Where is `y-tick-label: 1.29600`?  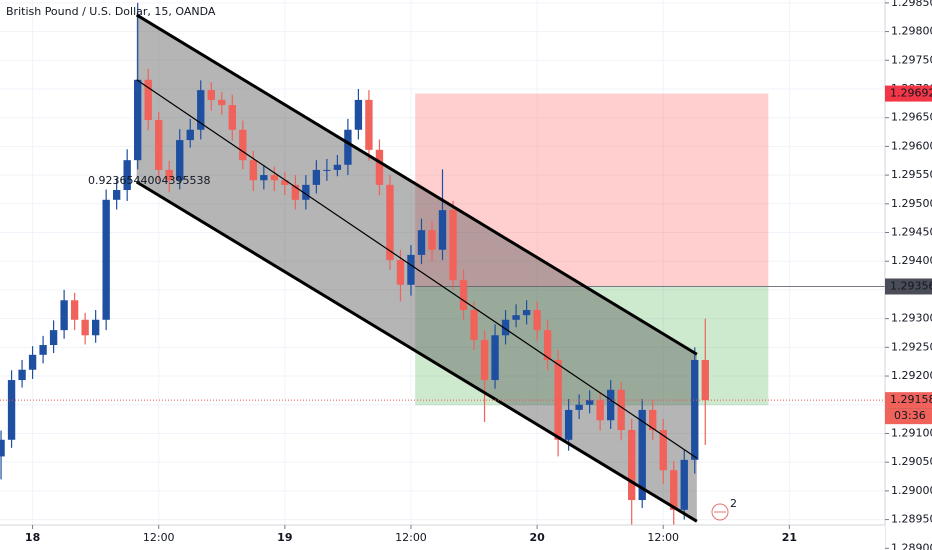 y-tick-label: 1.29600 is located at coordinates (911, 145).